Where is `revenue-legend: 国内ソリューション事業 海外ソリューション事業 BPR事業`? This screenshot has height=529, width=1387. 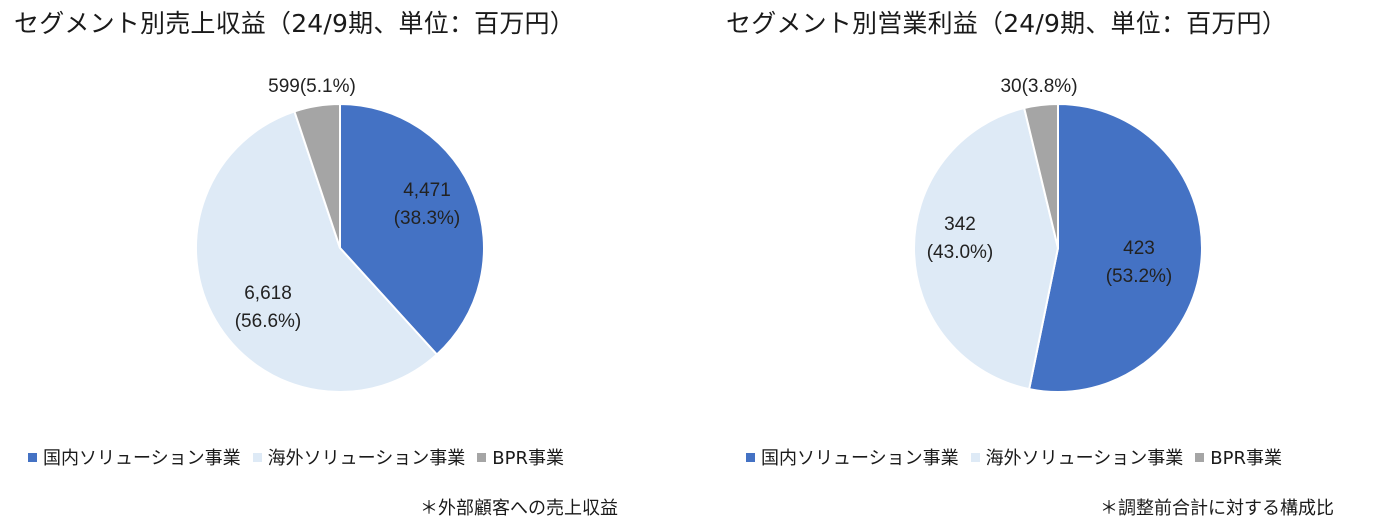
revenue-legend: 国内ソリューション事業 海外ソリューション事業 BPR事業 is located at coordinates (302, 457).